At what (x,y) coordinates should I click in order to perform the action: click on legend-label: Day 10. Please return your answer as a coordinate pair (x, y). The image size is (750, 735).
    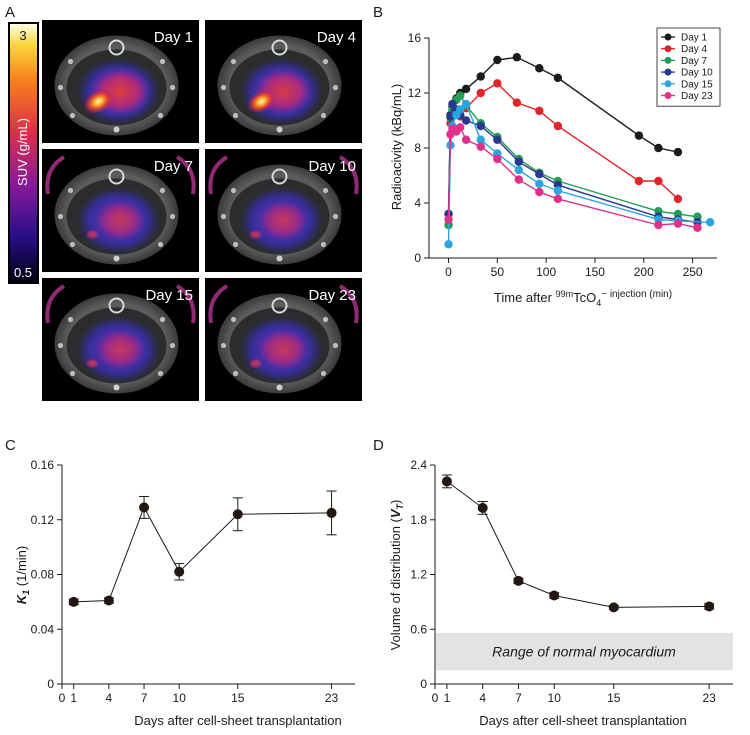
    Looking at the image, I should click on (697, 73).